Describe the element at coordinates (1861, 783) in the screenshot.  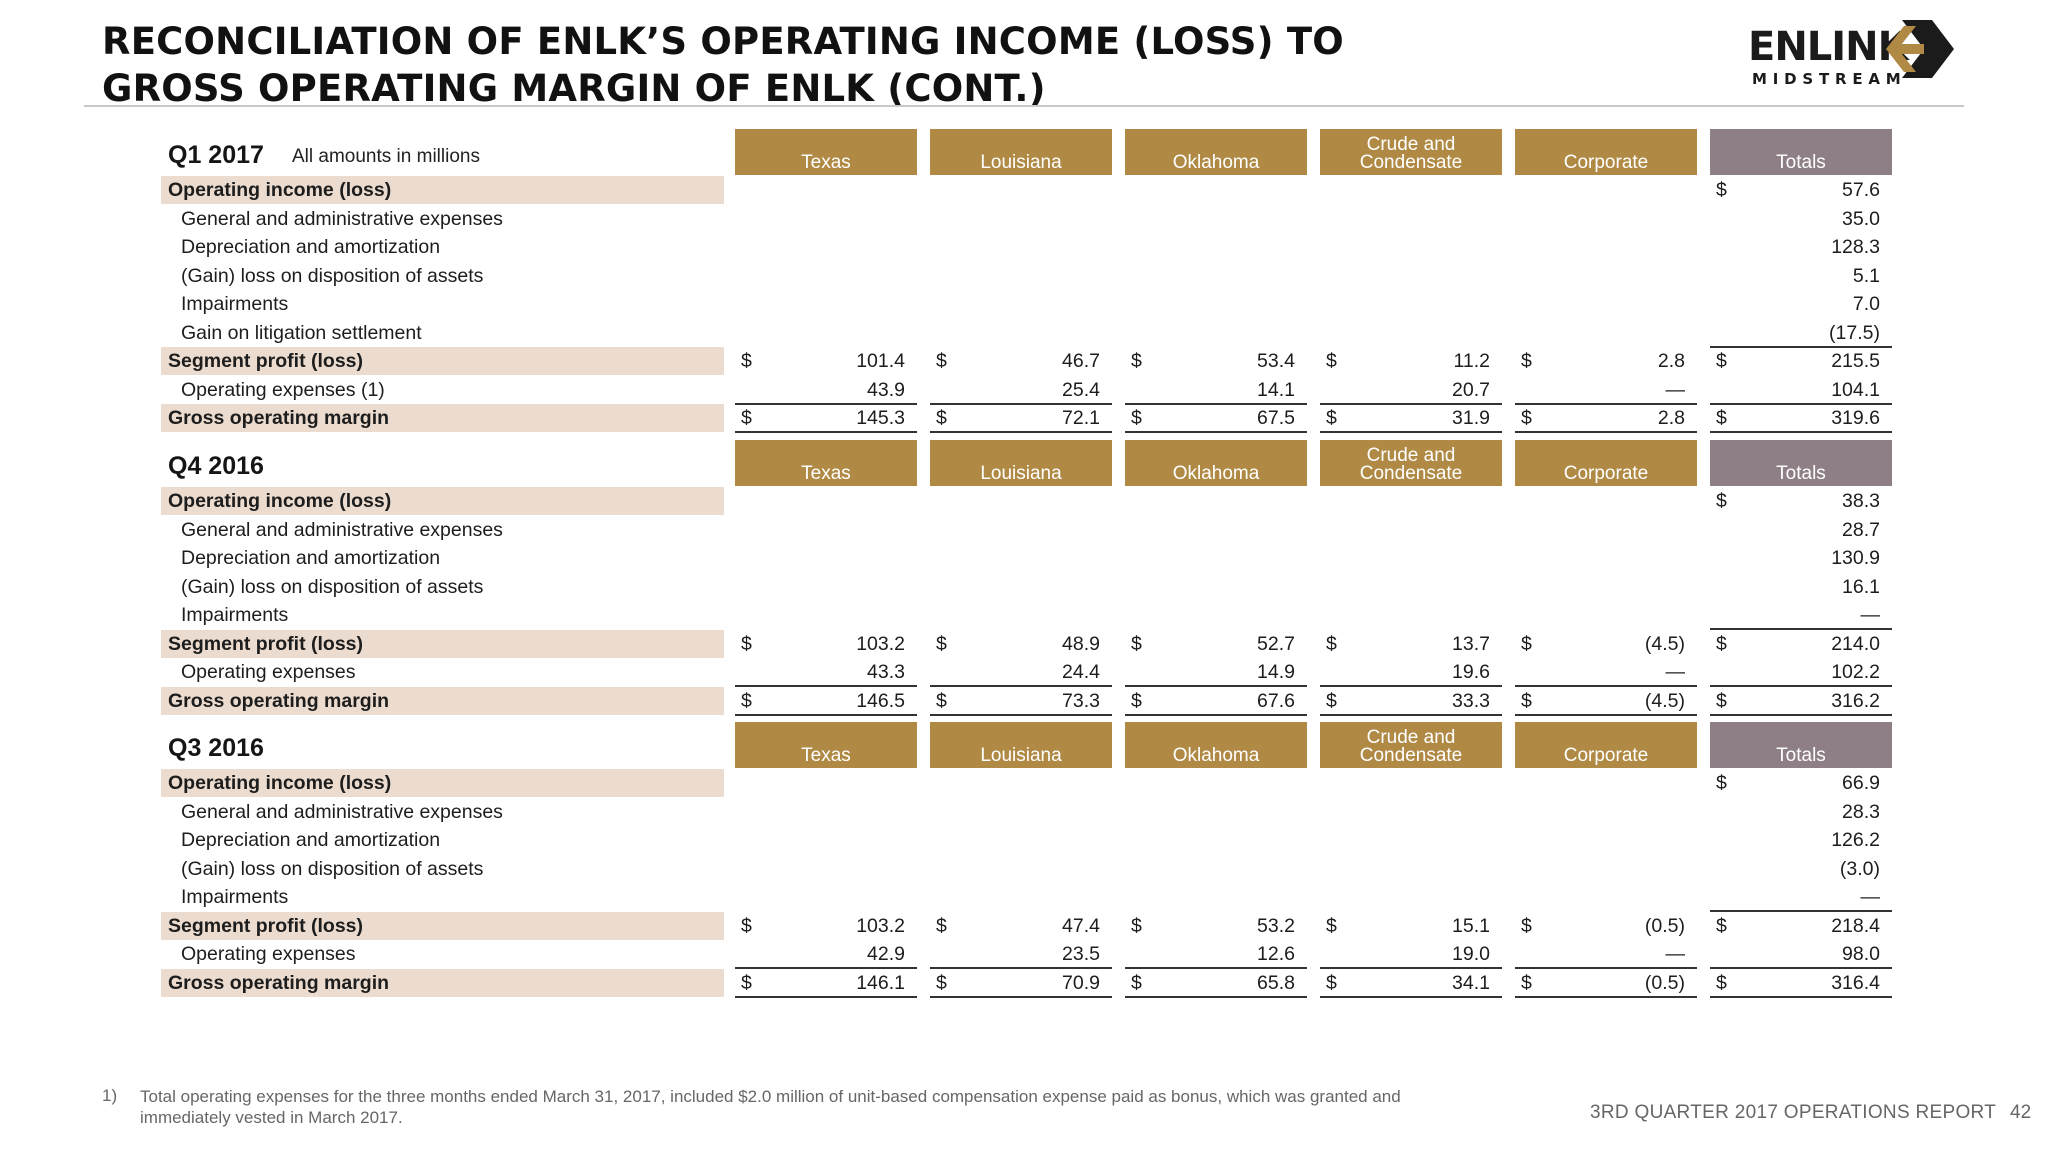
I see `cell-value: 66.9` at that location.